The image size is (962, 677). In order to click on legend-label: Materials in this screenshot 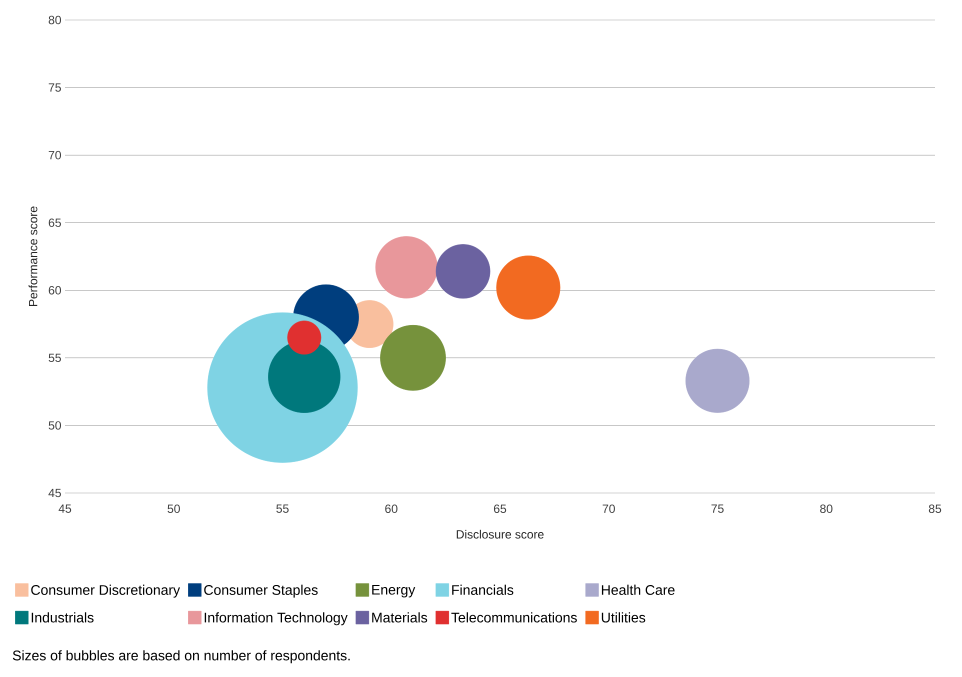, I will do `click(400, 617)`.